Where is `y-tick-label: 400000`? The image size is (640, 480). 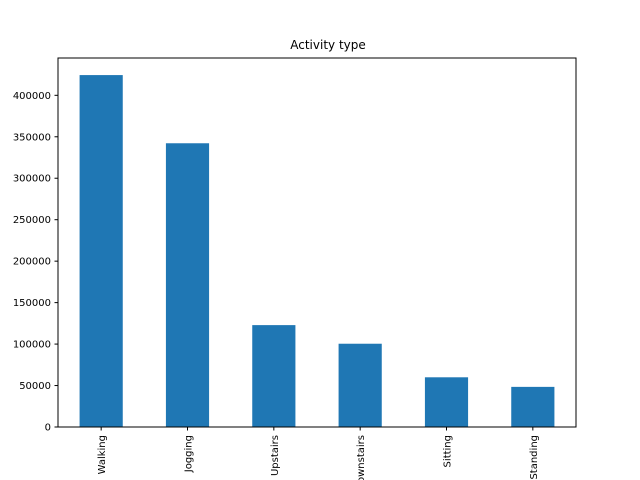
y-tick-label: 400000 is located at coordinates (32, 96).